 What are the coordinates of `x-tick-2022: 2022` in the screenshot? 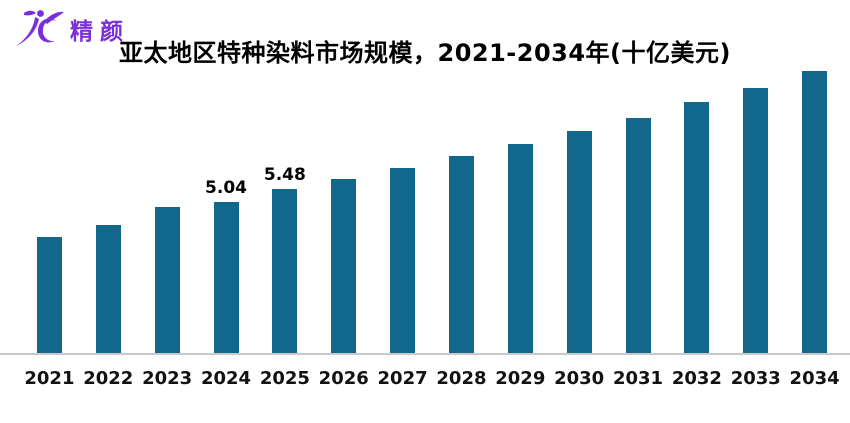 It's located at (108, 378).